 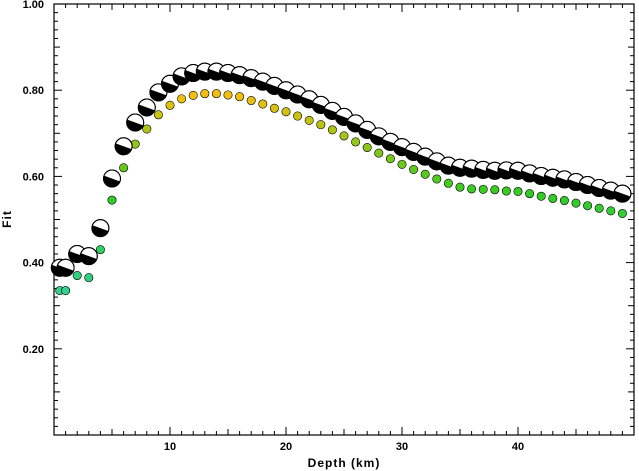 I want to click on x-axis-title: Depth (km), so click(x=344, y=463).